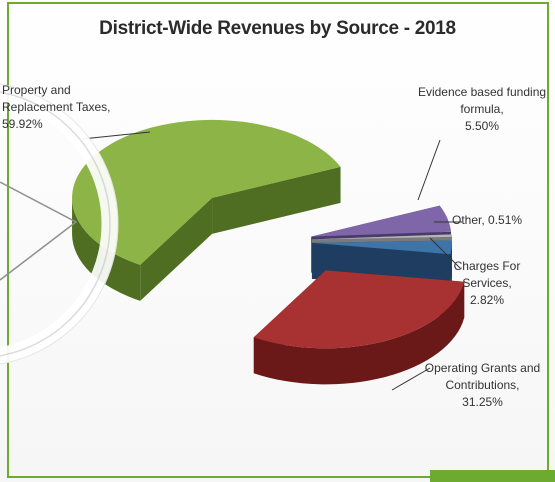 This screenshot has height=482, width=555. I want to click on play-button-circle-icon, so click(59, 224).